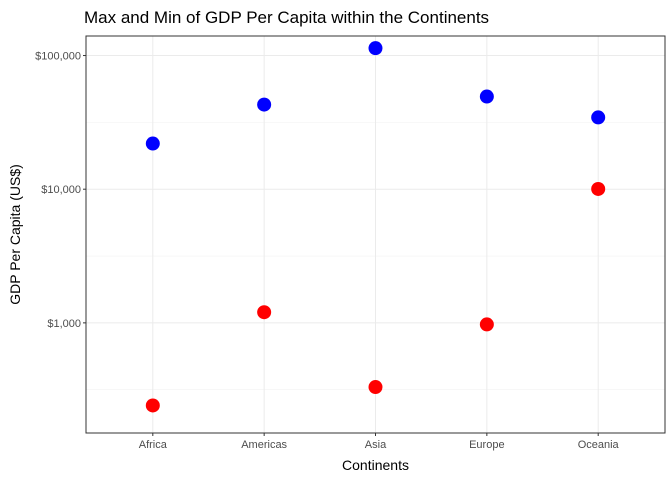  I want to click on y-tick-label: $100,000, so click(58, 57).